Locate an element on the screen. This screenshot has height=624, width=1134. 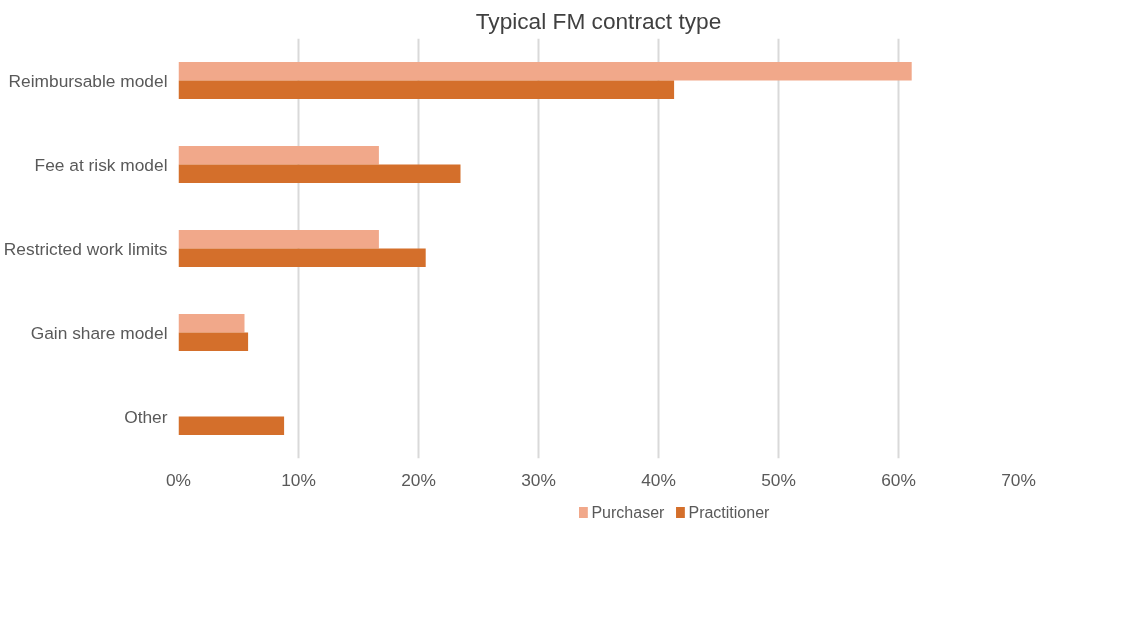
y-tick-label: Restricted work limits is located at coordinates (85, 248).